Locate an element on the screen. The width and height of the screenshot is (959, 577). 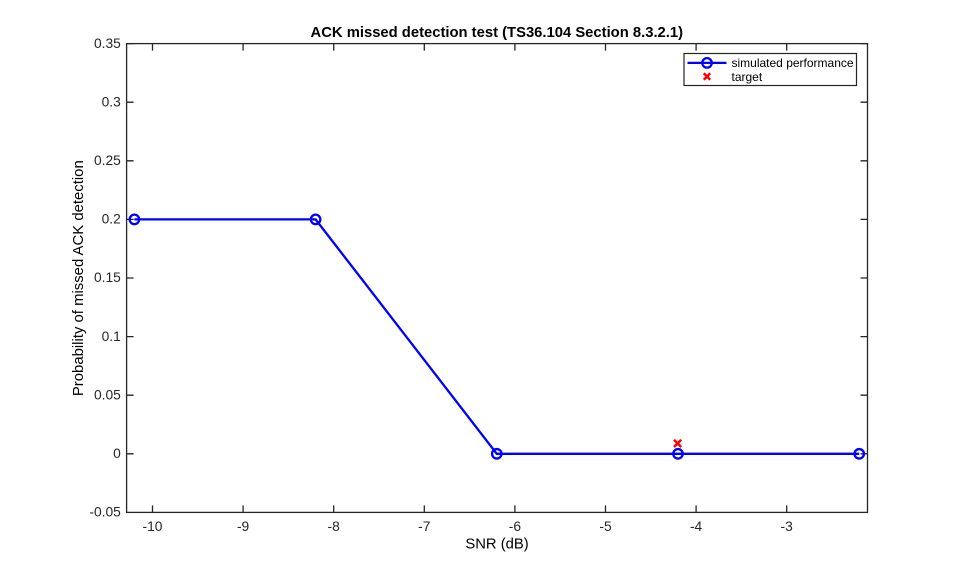
svg-text: -3 is located at coordinates (787, 526).